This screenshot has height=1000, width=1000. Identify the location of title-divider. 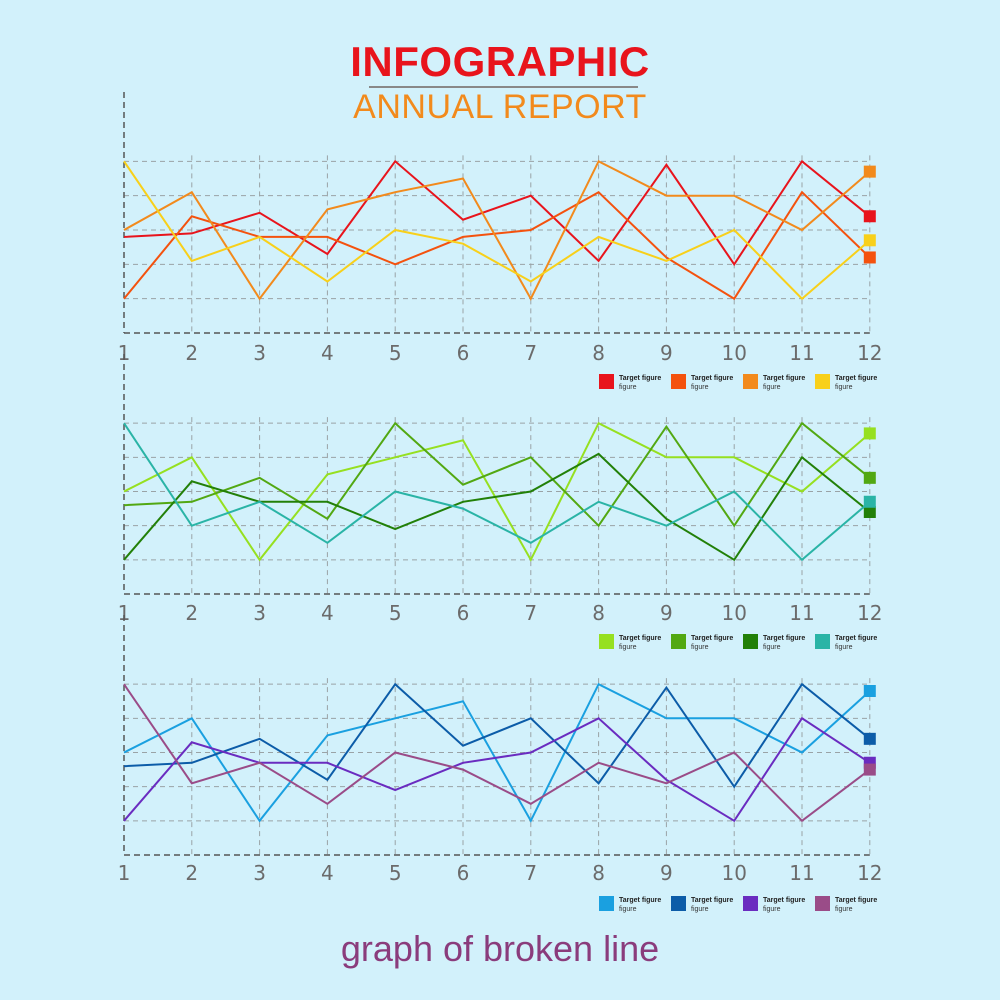
(503, 87).